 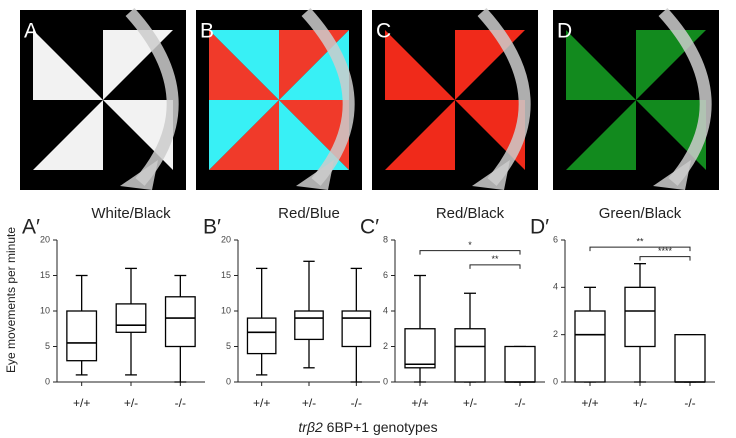 I want to click on panel-letter: B′, so click(x=212, y=227).